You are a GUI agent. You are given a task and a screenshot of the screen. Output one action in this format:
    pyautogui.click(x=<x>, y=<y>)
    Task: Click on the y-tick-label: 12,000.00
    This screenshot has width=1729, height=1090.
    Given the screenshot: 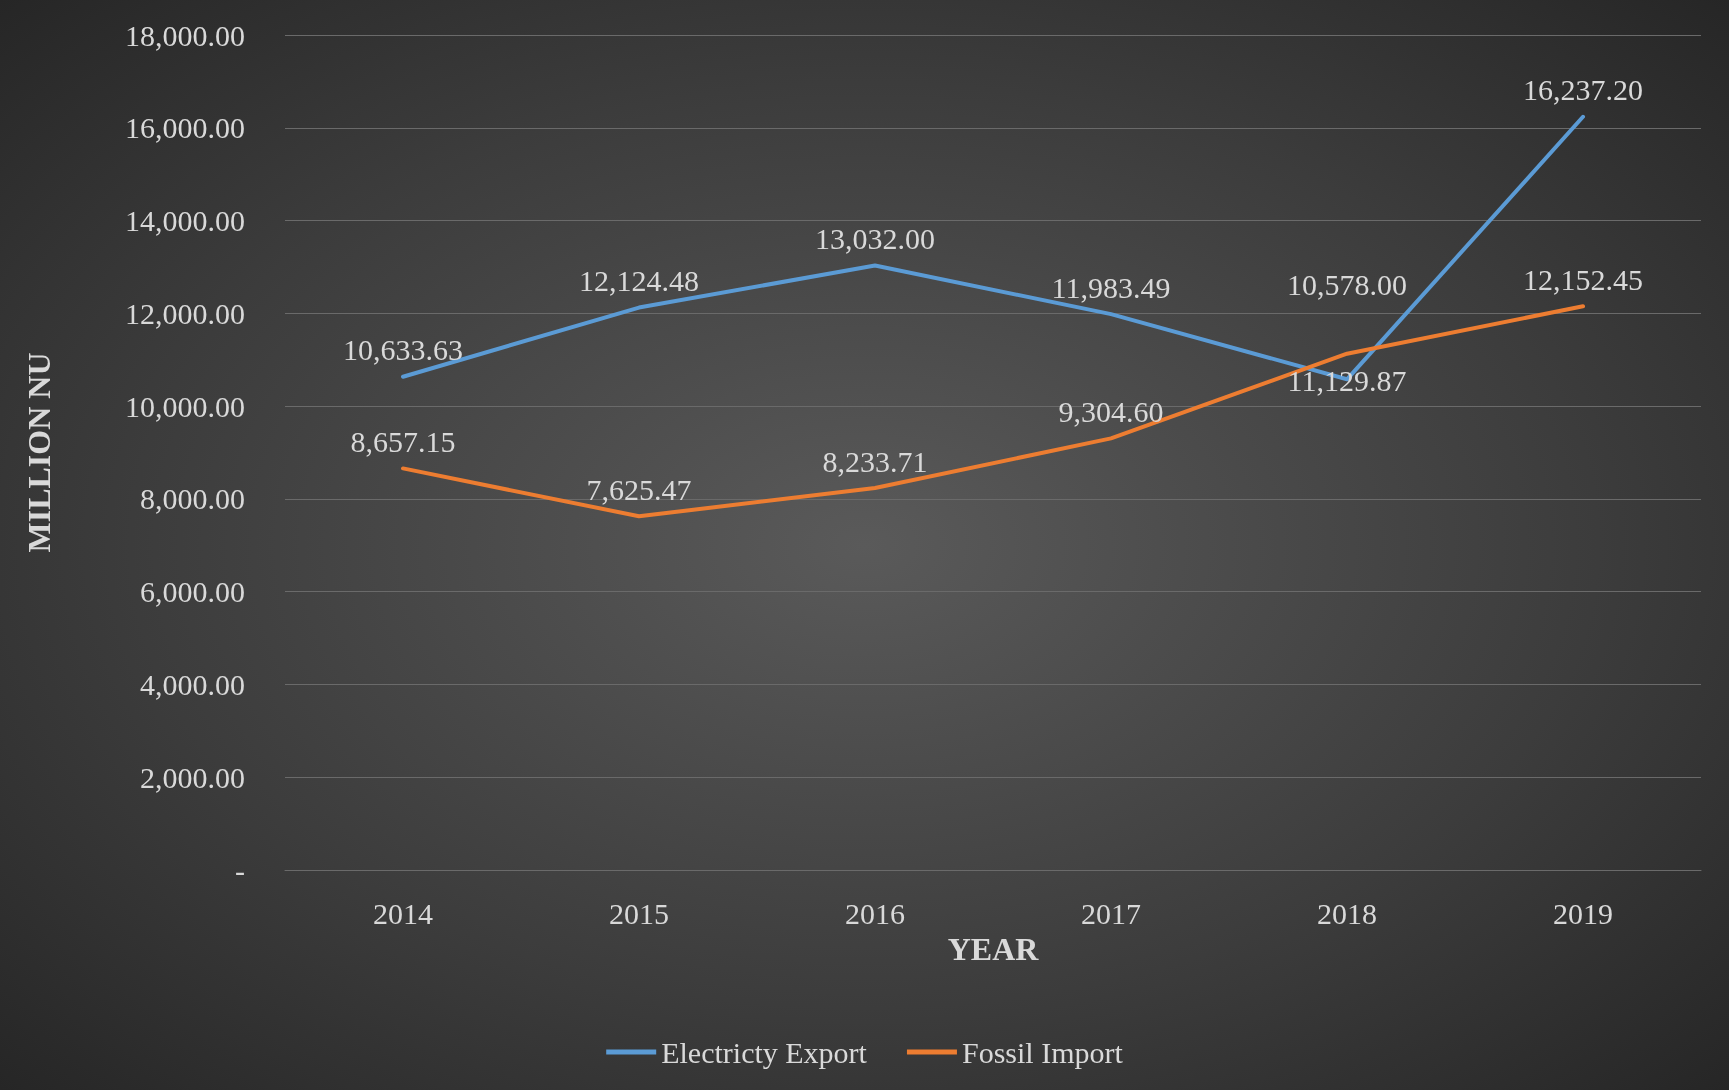 What is the action you would take?
    pyautogui.click(x=185, y=313)
    